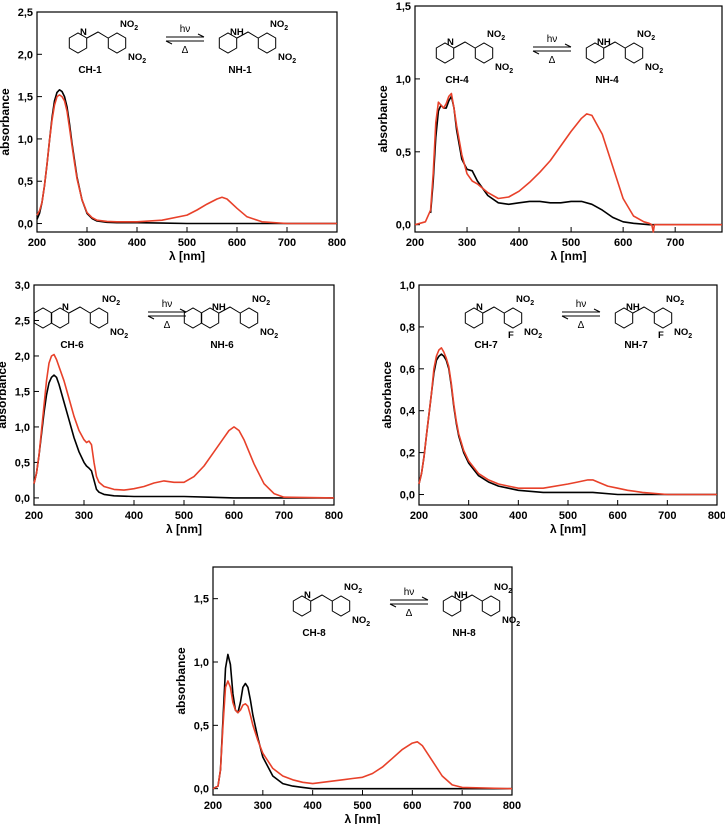 Image resolution: width=725 pixels, height=824 pixels. What do you see at coordinates (222, 345) in the screenshot?
I see `product-label: NH-6` at bounding box center [222, 345].